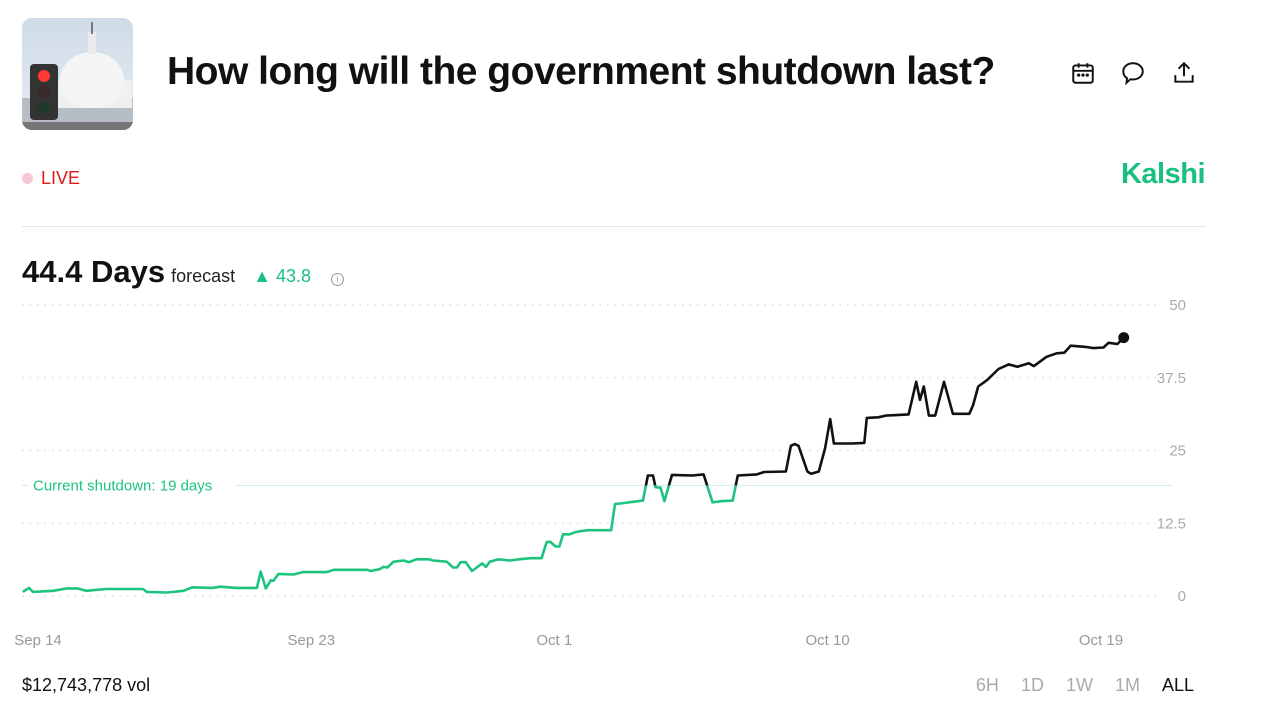  What do you see at coordinates (1171, 523) in the screenshot?
I see `y-tick-label: 12.5` at bounding box center [1171, 523].